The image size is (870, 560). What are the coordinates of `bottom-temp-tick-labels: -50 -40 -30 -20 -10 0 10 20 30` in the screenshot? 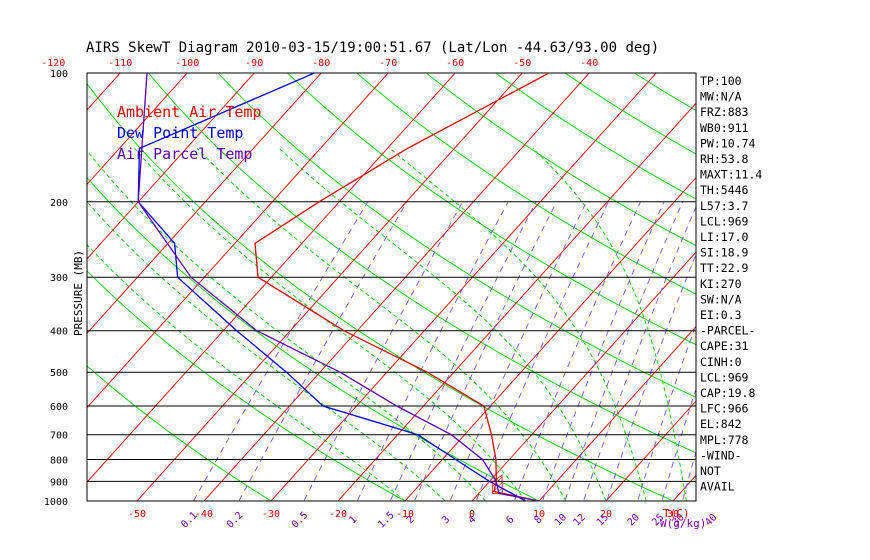 It's located at (403, 514).